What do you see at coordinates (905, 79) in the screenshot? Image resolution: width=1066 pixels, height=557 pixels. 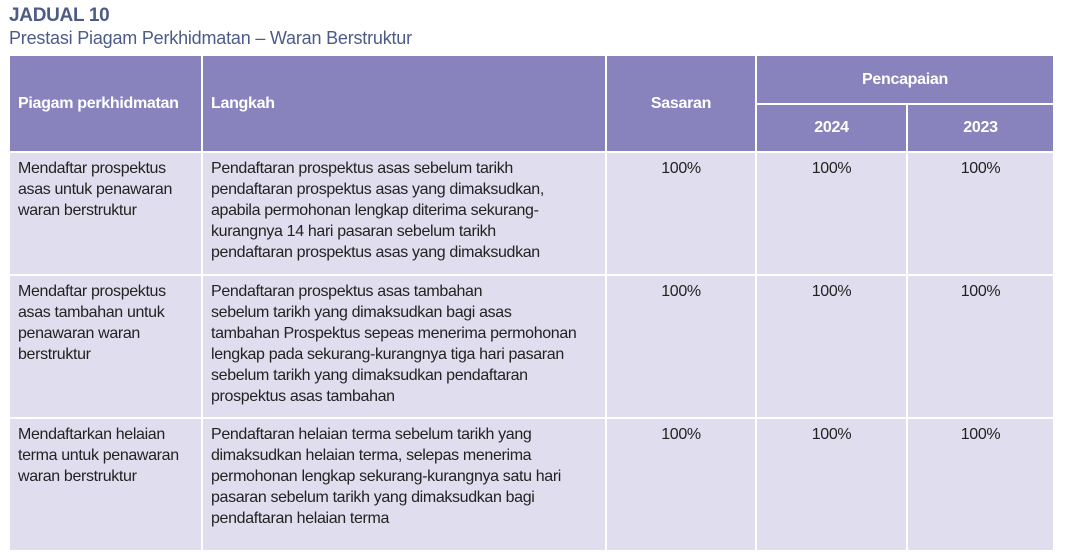 I see `header-pencapaian: Pencapaian` at bounding box center [905, 79].